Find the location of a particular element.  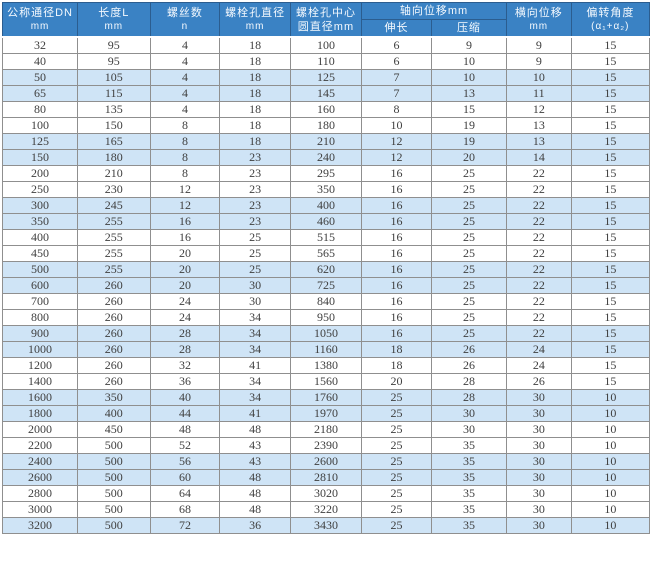

cell: 36 is located at coordinates (185, 381).